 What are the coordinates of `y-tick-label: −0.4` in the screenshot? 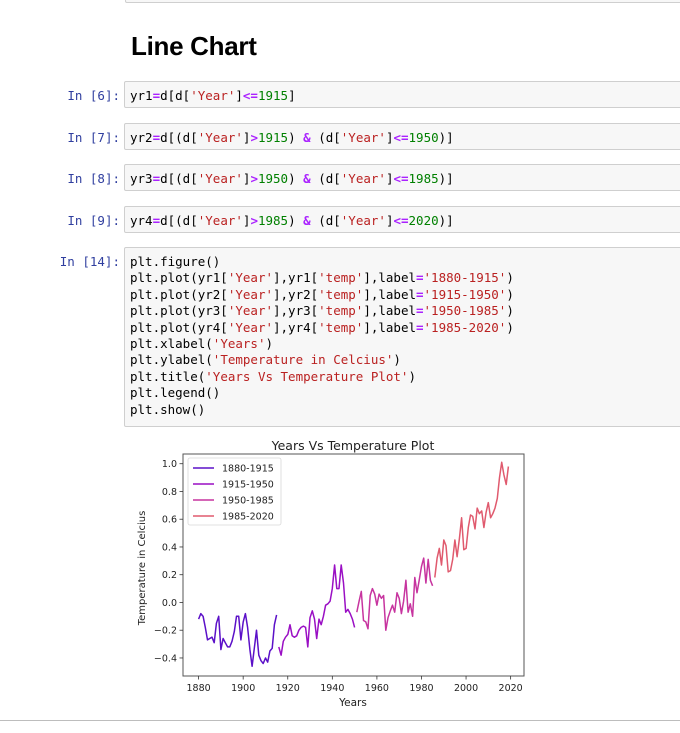 It's located at (165, 658).